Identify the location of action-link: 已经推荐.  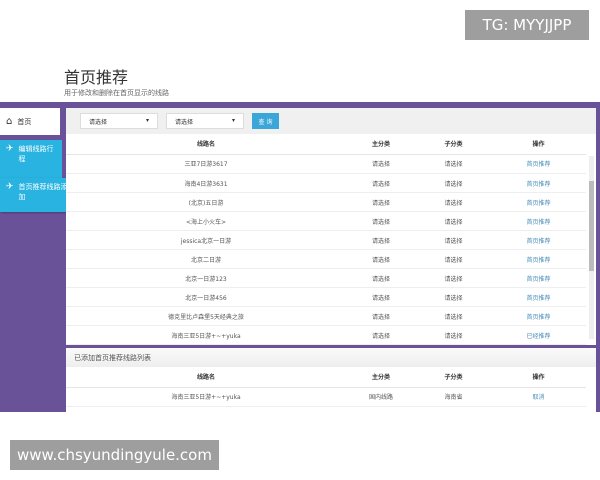
(538, 335).